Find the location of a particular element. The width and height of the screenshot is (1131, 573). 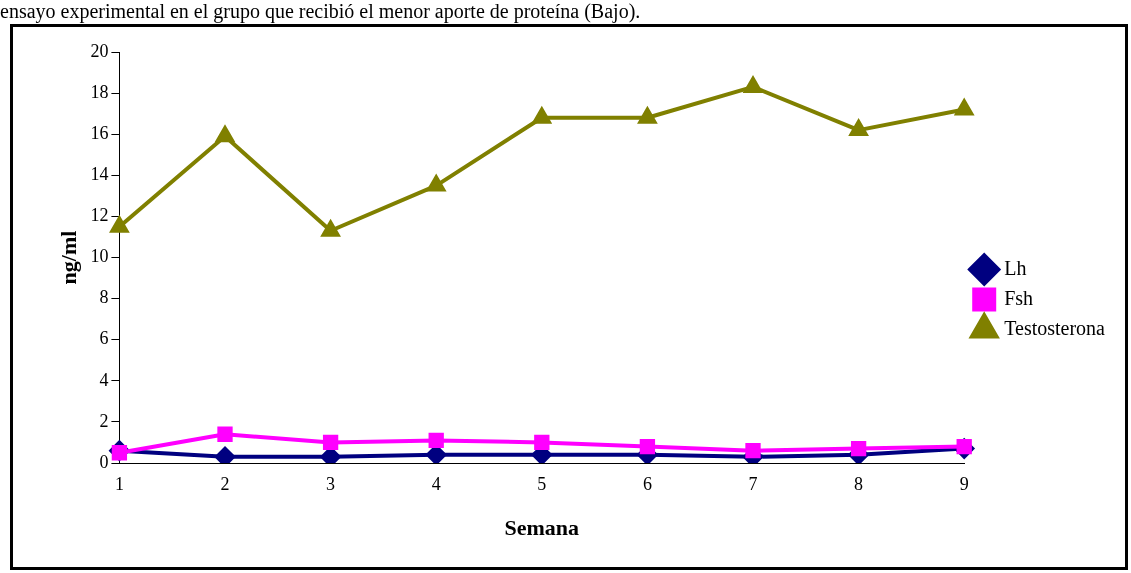

x-tick-label: 7 is located at coordinates (753, 483).